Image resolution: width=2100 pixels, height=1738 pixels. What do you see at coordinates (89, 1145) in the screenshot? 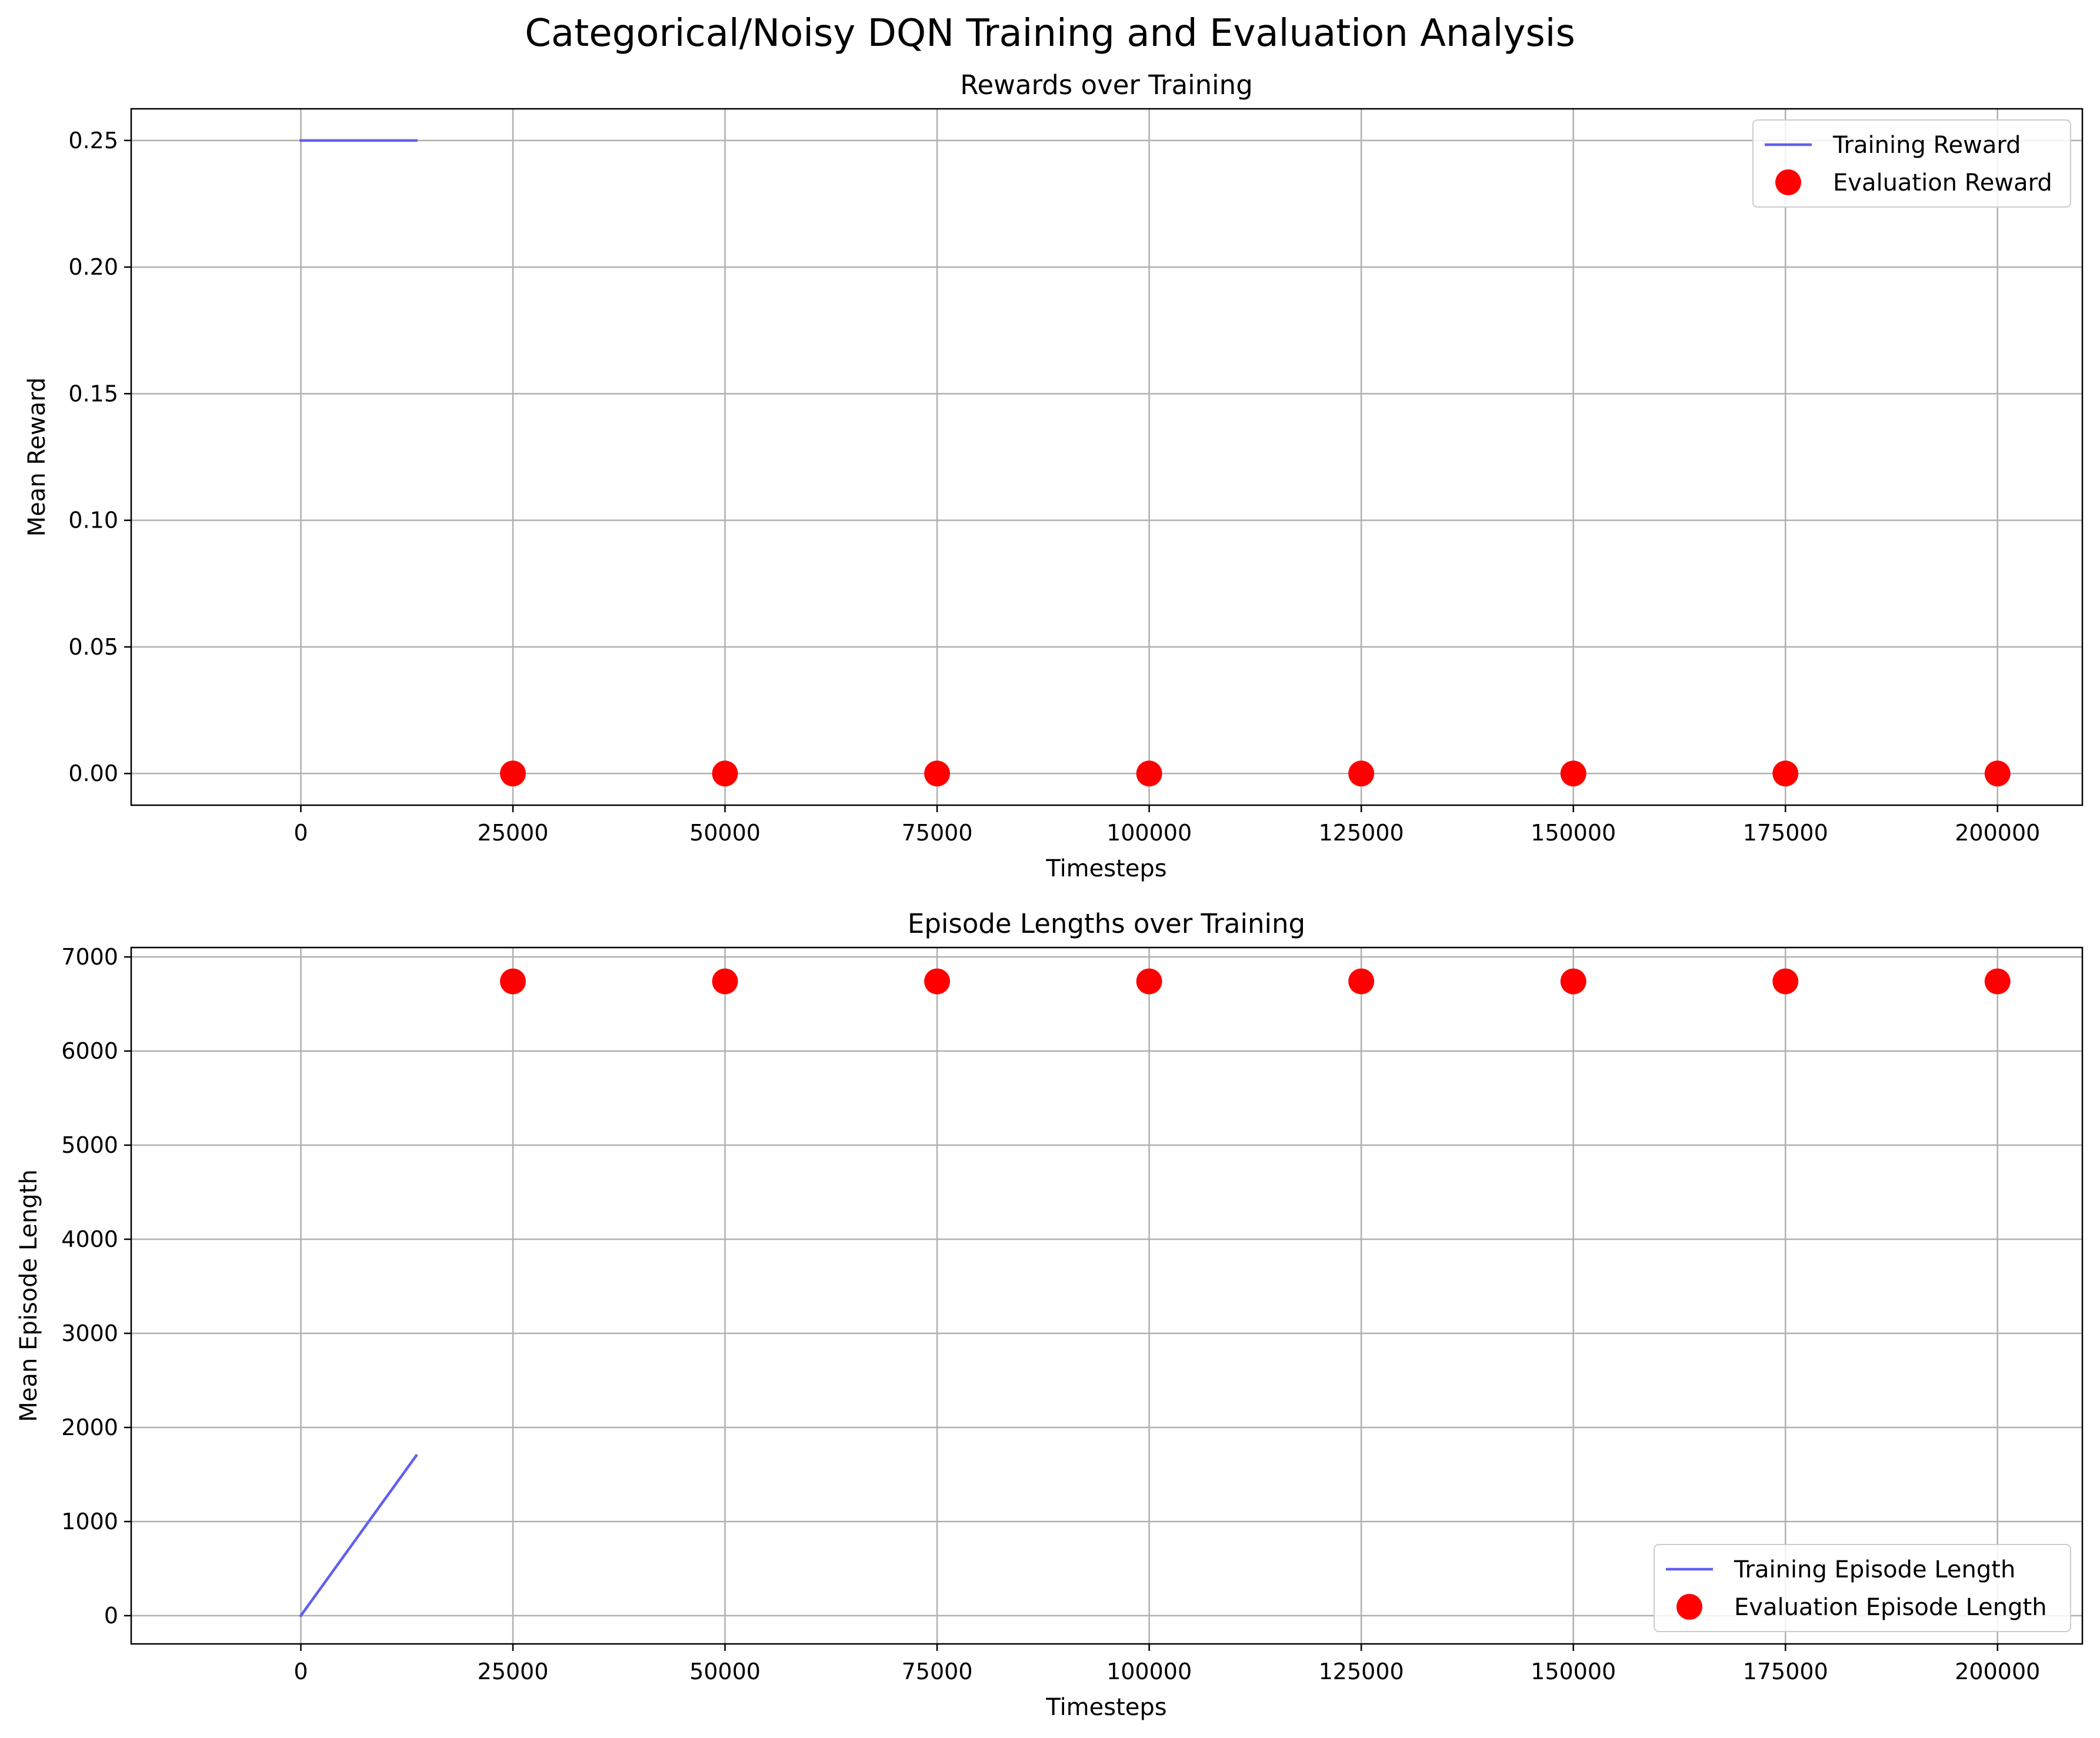
I see `episode-lengths-y-tick-label: 5000` at bounding box center [89, 1145].